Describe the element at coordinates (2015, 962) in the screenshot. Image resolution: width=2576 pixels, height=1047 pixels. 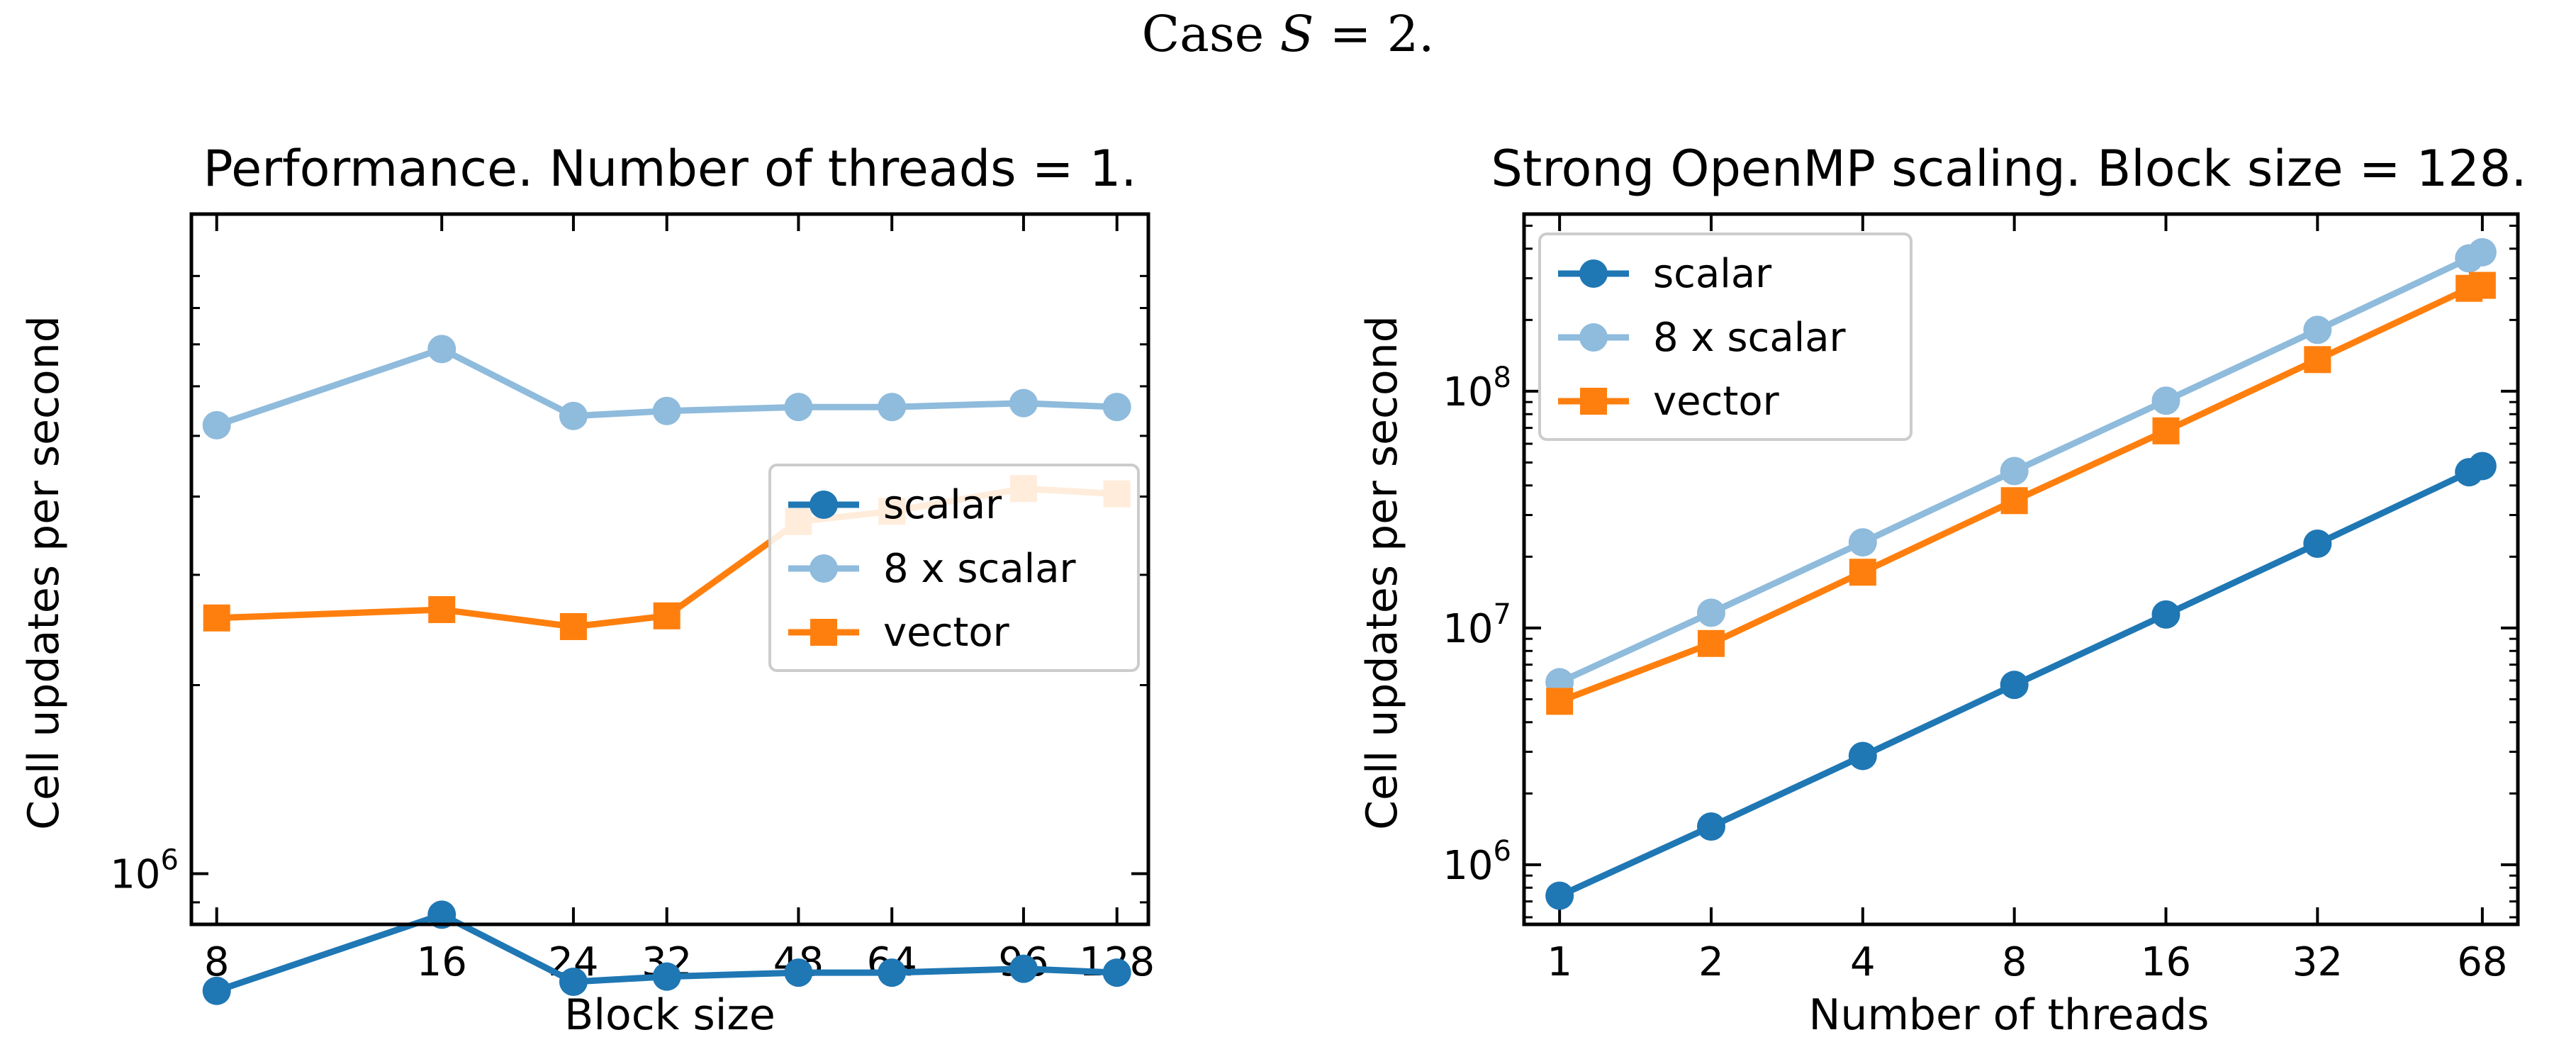
I see `x-tick-label: 8` at that location.